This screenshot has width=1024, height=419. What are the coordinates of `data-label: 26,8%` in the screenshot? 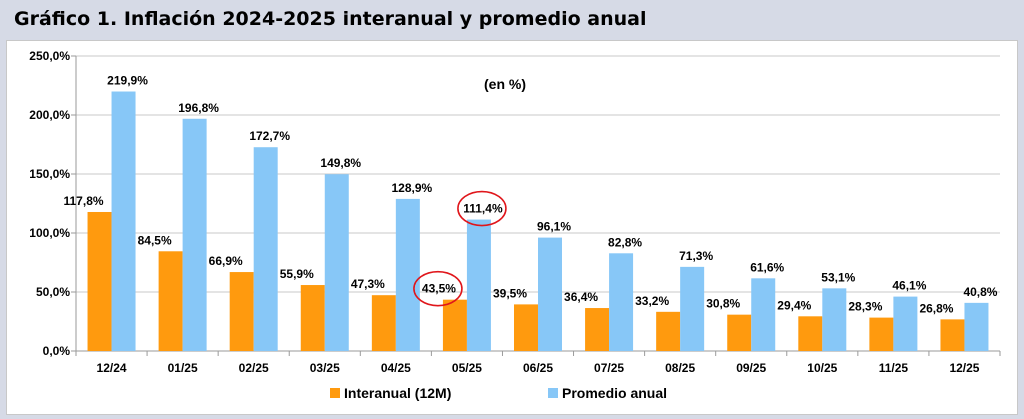 It's located at (936, 308).